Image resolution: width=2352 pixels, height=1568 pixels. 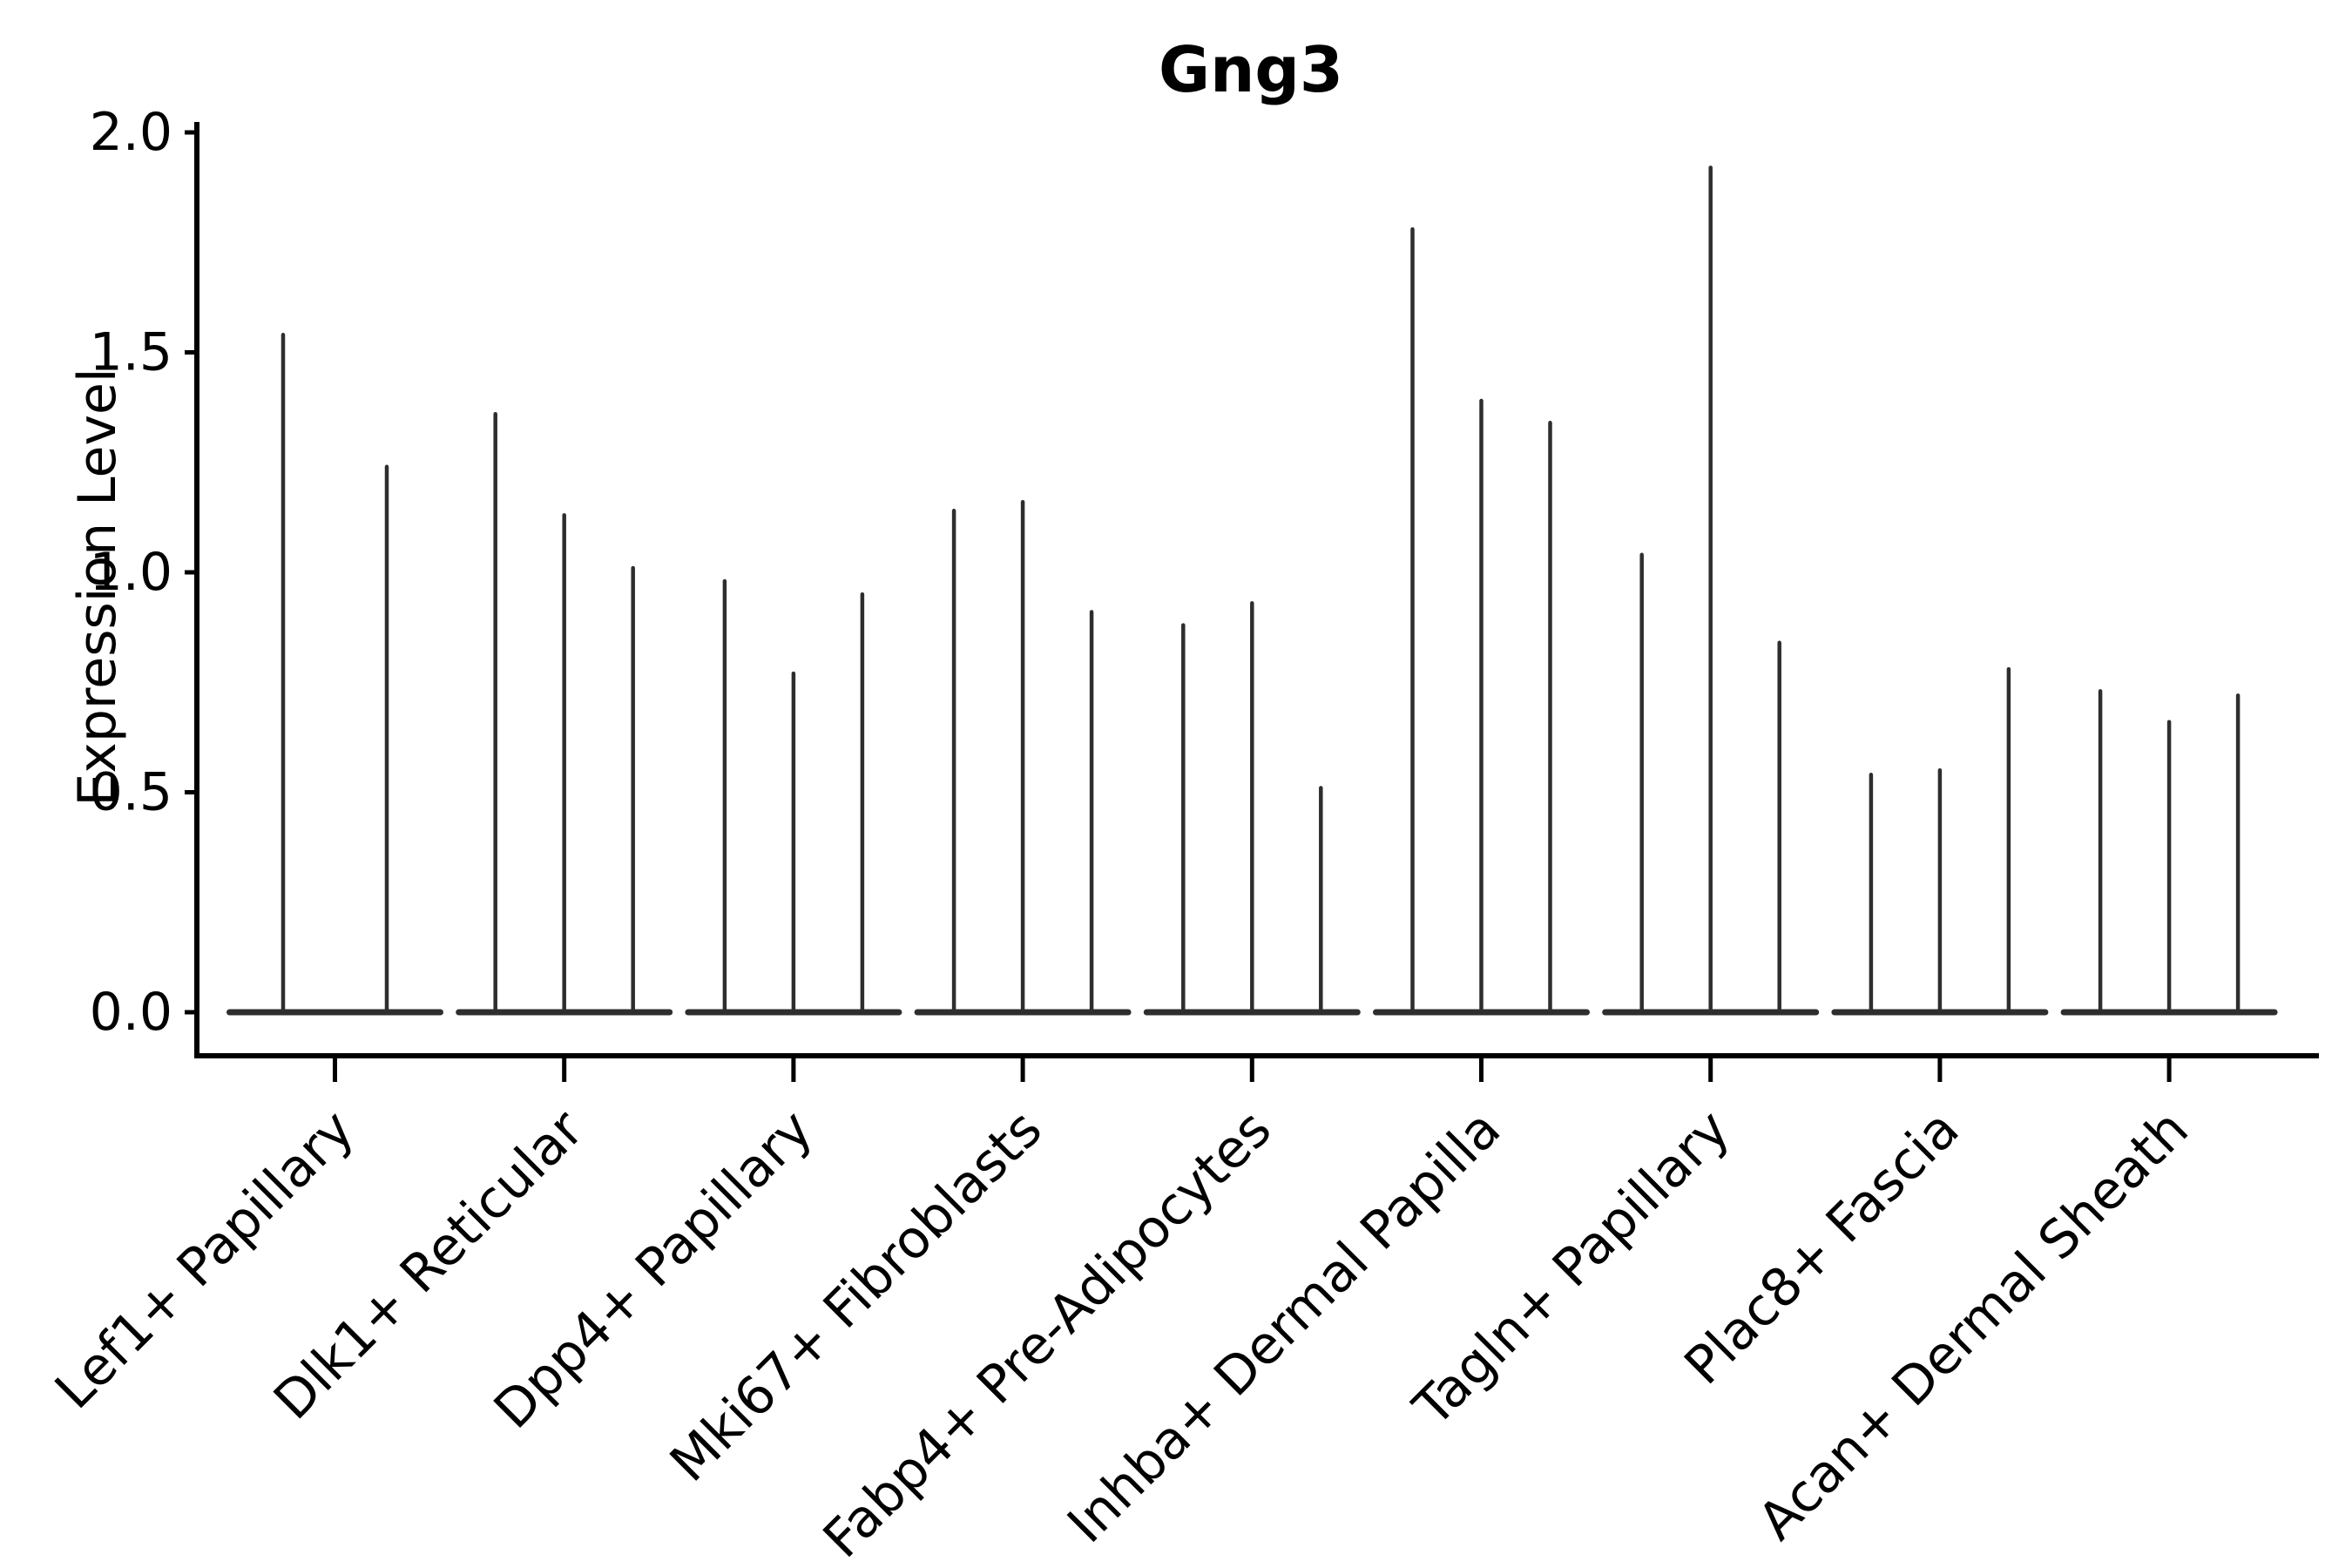 I want to click on x-category-label: Fabp4+ Pre-Adipocytes, so click(x=1047, y=1333).